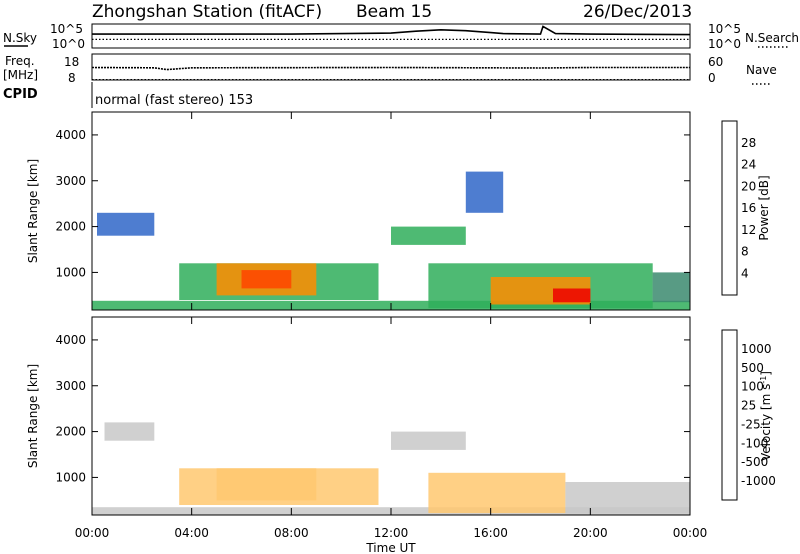 This screenshot has width=800, height=554. I want to click on series-n-sky, so click(391, 30).